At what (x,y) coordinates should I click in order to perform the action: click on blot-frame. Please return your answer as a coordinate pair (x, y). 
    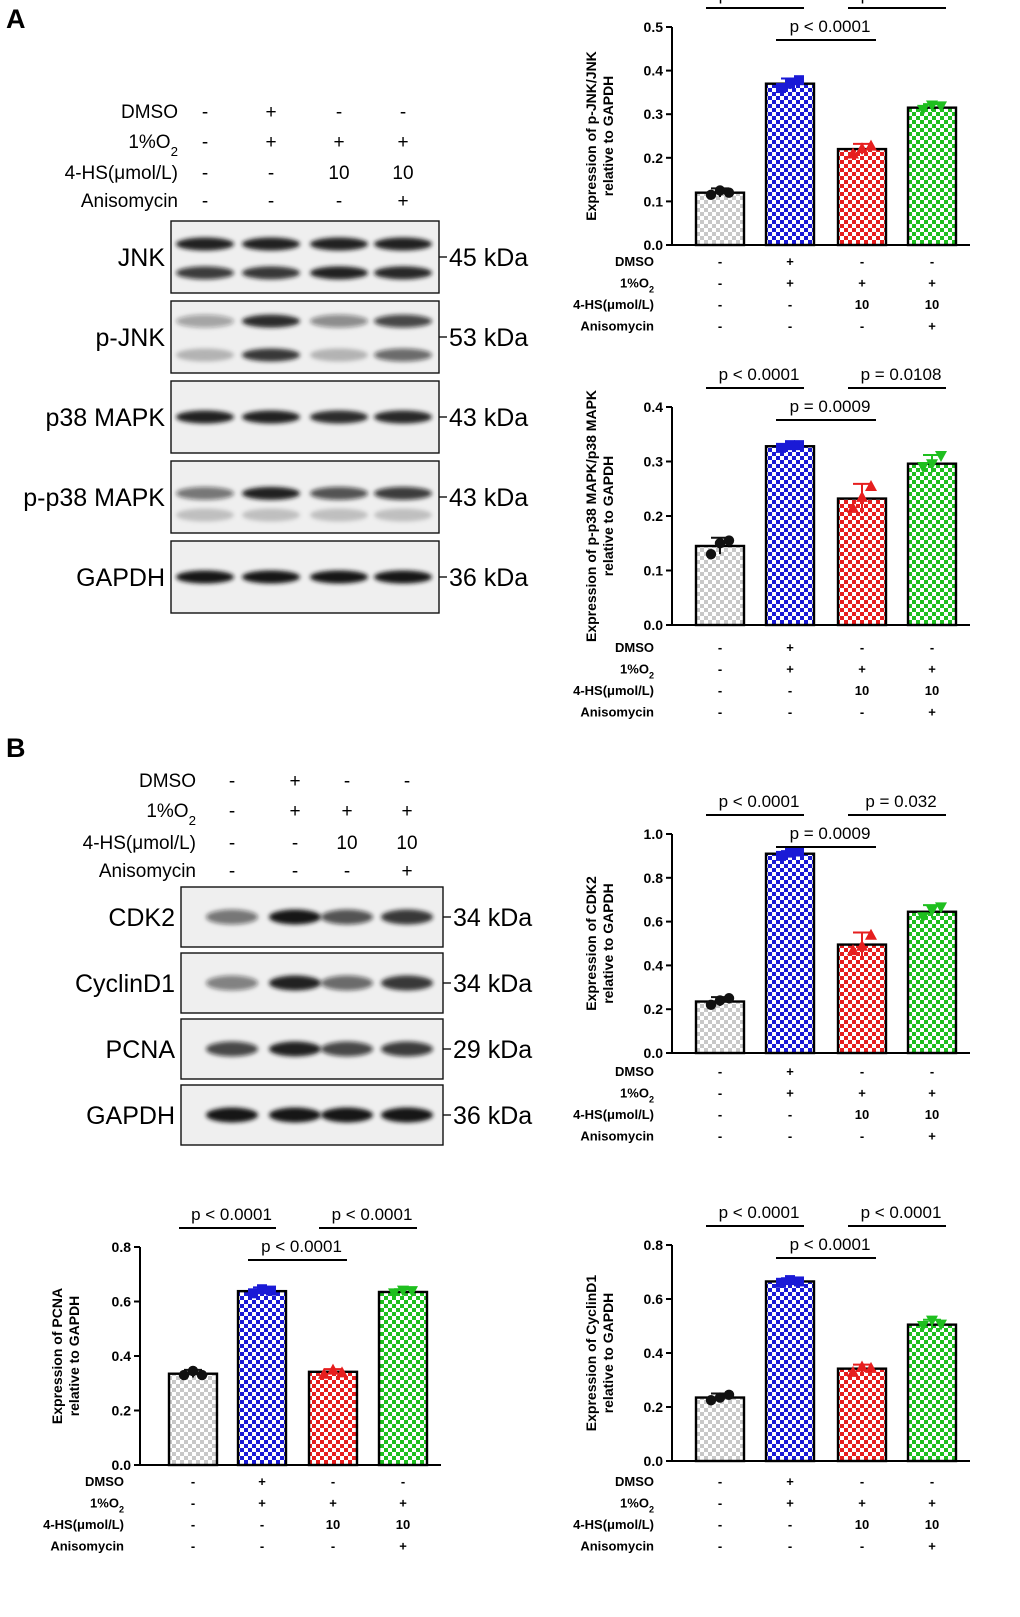
    Looking at the image, I should click on (305, 337).